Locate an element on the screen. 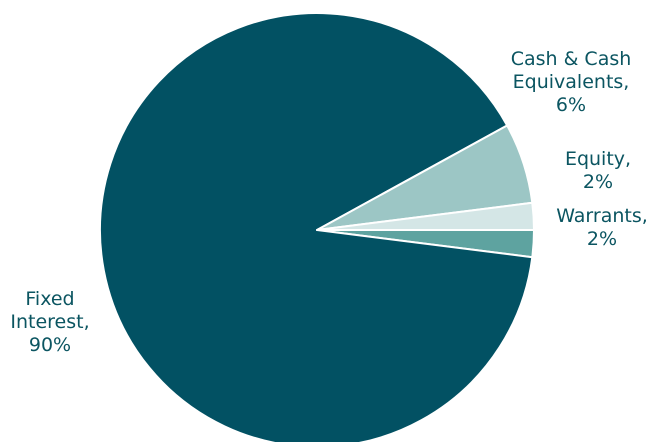  label-fixed-interest: Fixed Interest, 90% is located at coordinates (50, 322).